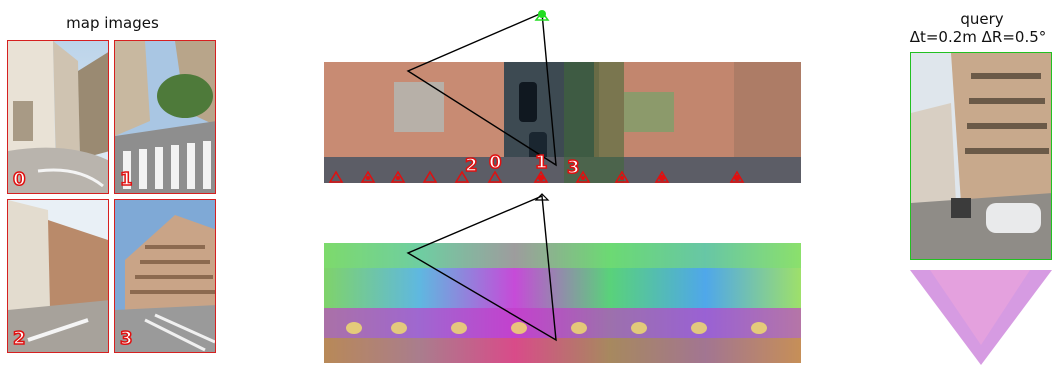  I want to click on query-image, so click(981, 156).